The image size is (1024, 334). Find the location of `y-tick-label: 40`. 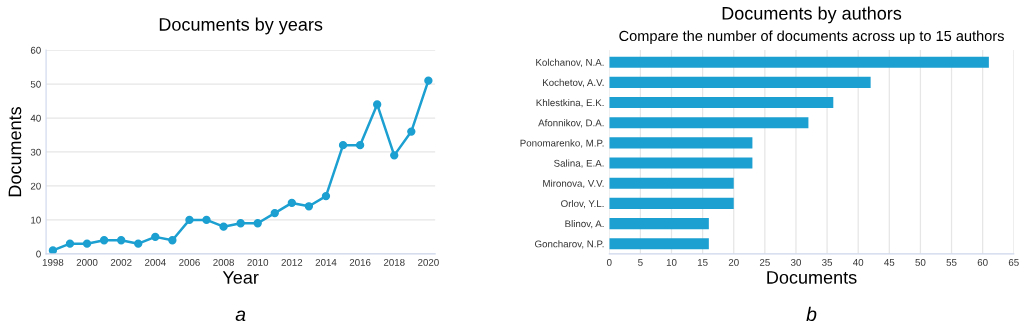

y-tick-label: 40 is located at coordinates (35, 118).